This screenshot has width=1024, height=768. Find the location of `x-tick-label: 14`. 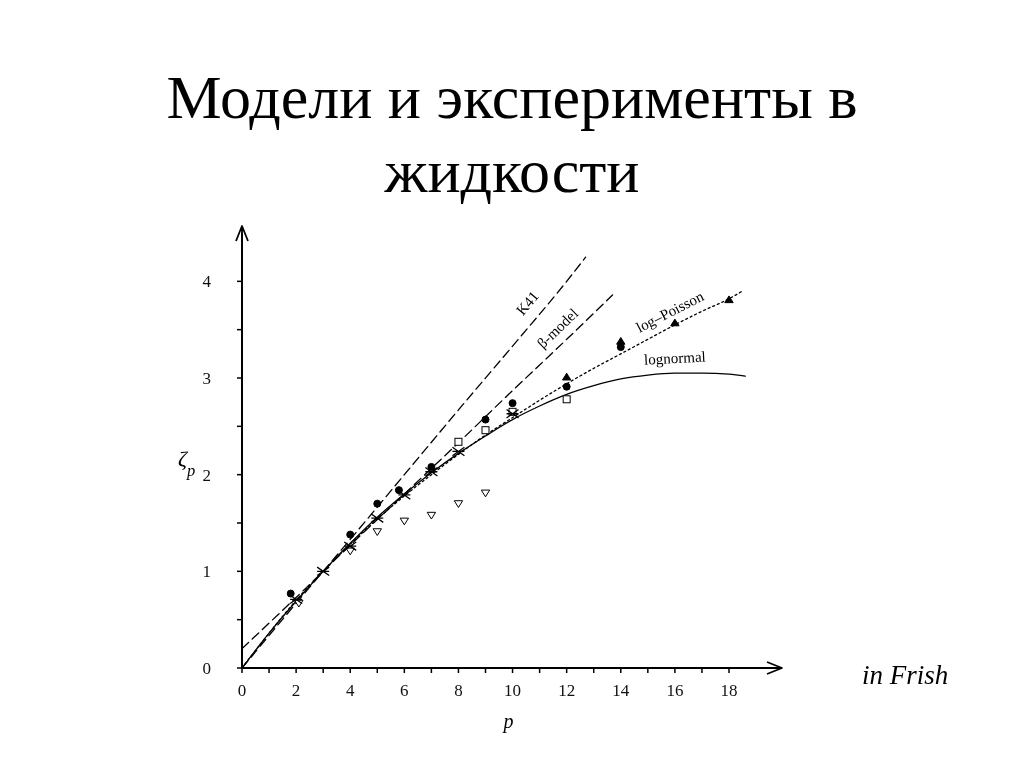

x-tick-label: 14 is located at coordinates (621, 691).